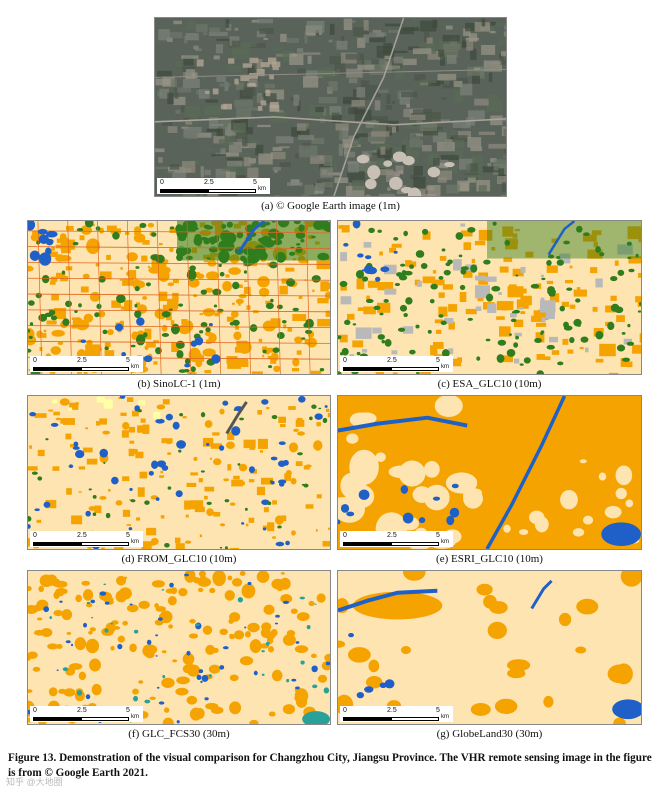 This screenshot has height=793, width=664. What do you see at coordinates (489, 384) in the screenshot?
I see `caption-c: (c) ESA_GLC10 (10m)` at bounding box center [489, 384].